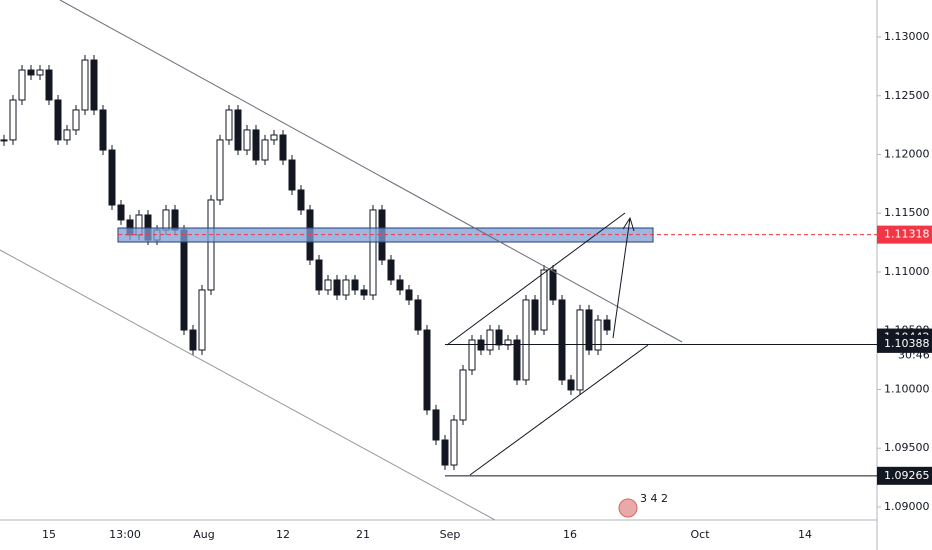 The image size is (932, 550). What do you see at coordinates (450, 534) in the screenshot?
I see `x-tick-label: Sep` at bounding box center [450, 534].